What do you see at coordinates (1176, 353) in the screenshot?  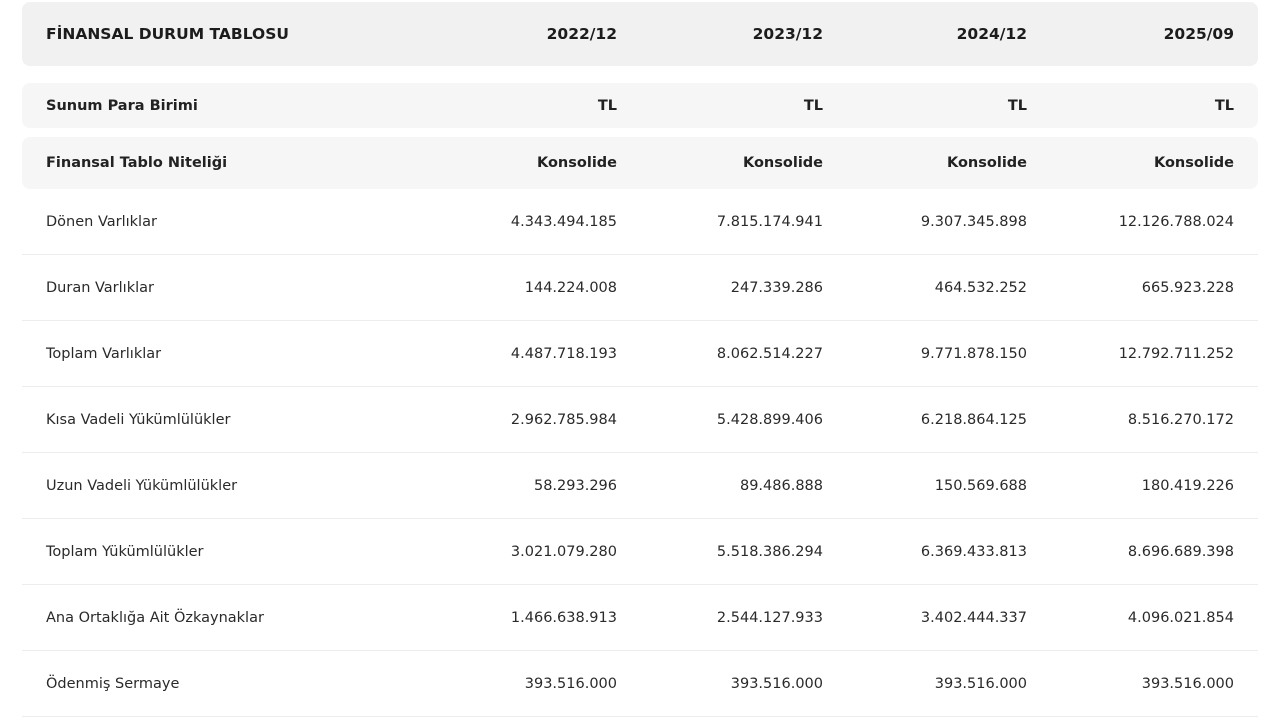 I see `row-value: 12.792.711.252` at bounding box center [1176, 353].